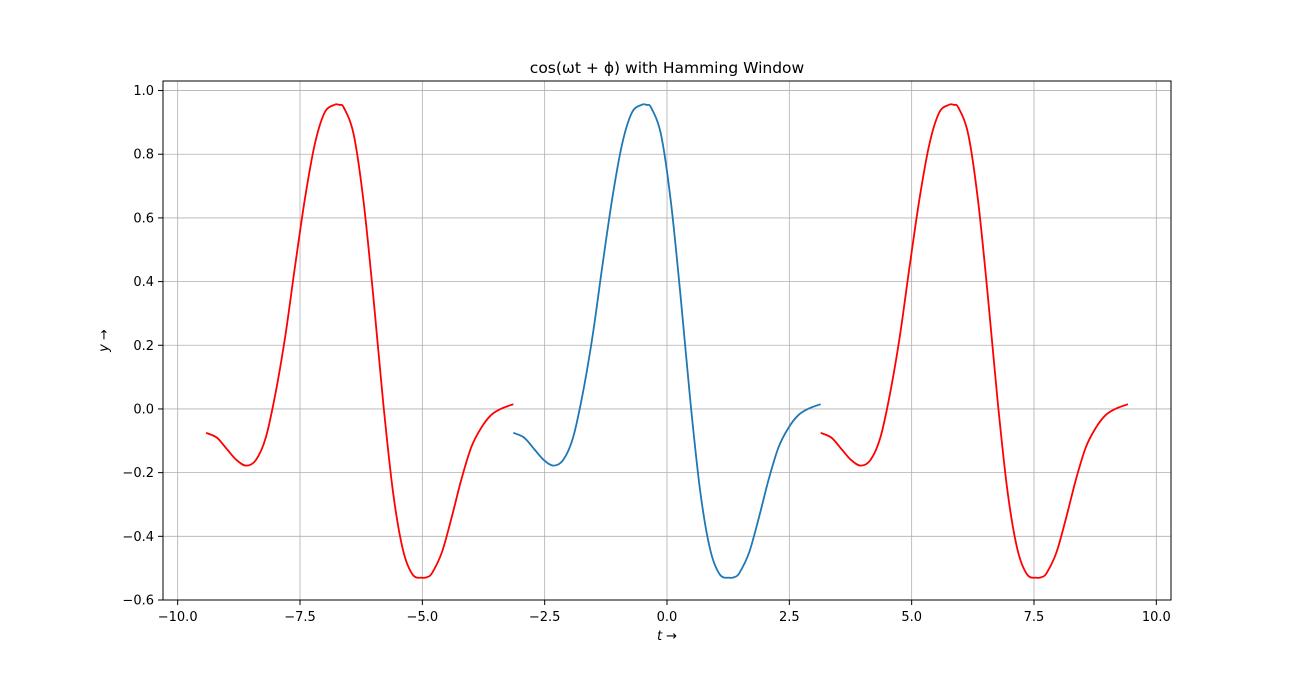 The image size is (1301, 678). I want to click on x-tick-label: 5.0, so click(911, 617).